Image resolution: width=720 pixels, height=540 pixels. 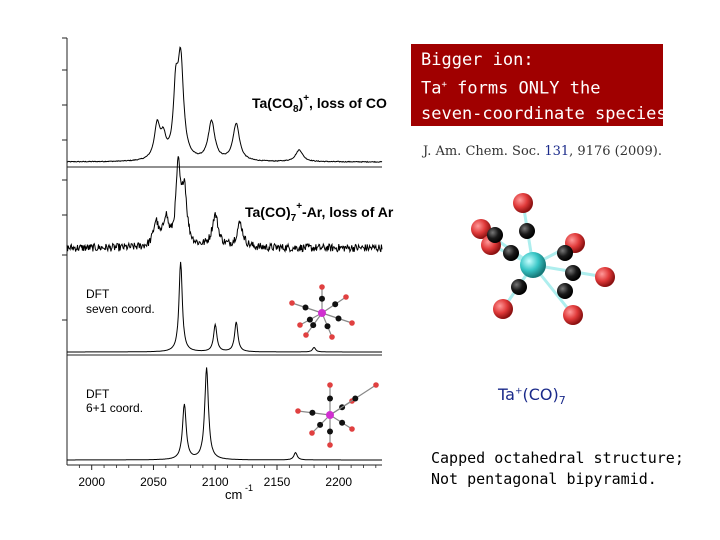 I want to click on structure-note-line-2: Not pentagonal bipyramid., so click(x=544, y=479).